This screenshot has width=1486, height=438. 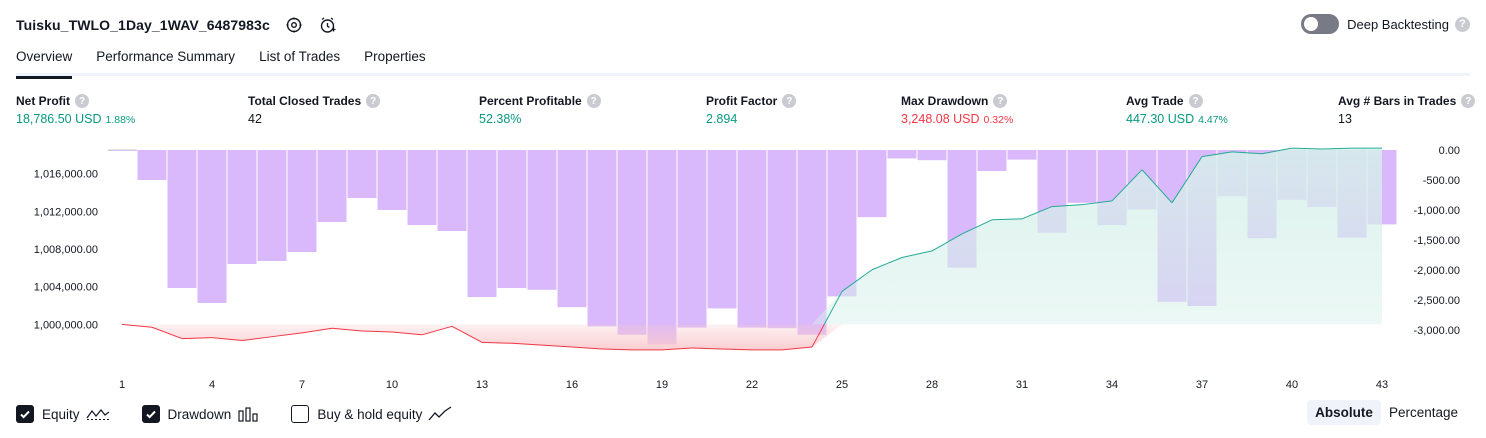 I want to click on legend-label: Equity, so click(x=61, y=414).